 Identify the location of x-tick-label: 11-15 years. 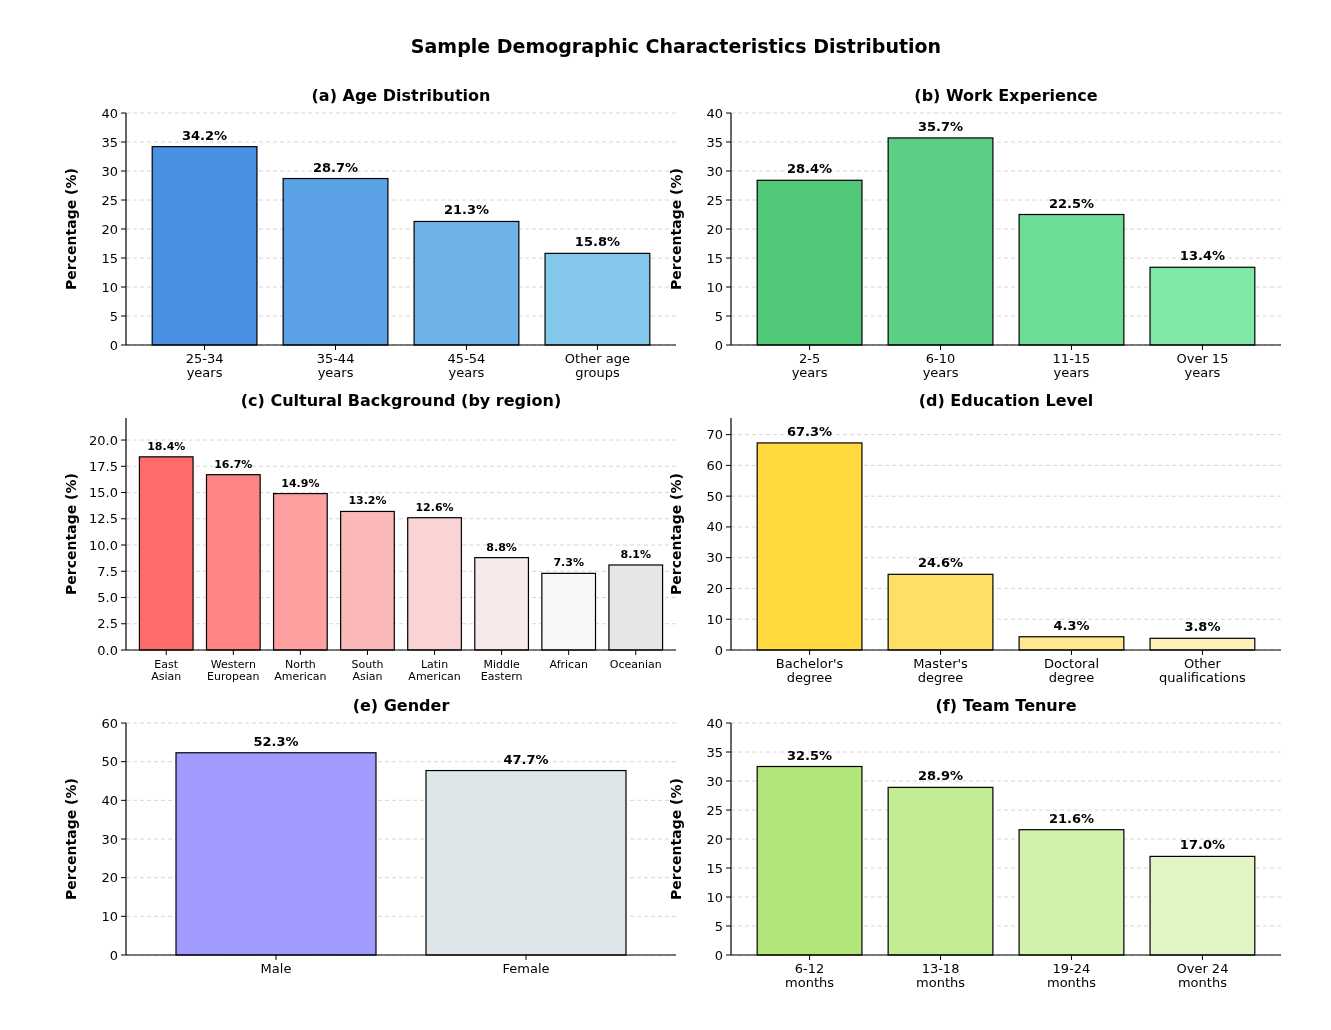
(1071, 366).